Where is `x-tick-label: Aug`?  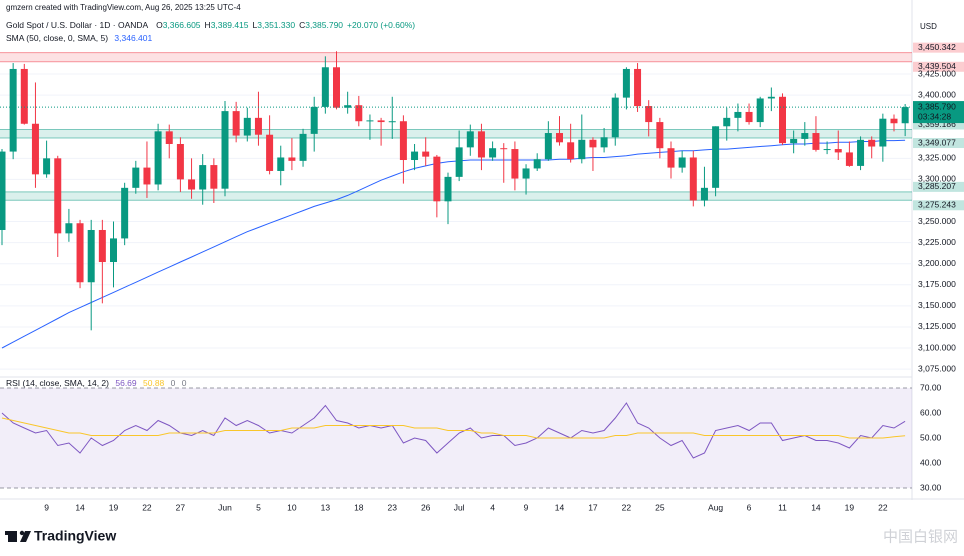
x-tick-label: Aug is located at coordinates (715, 507).